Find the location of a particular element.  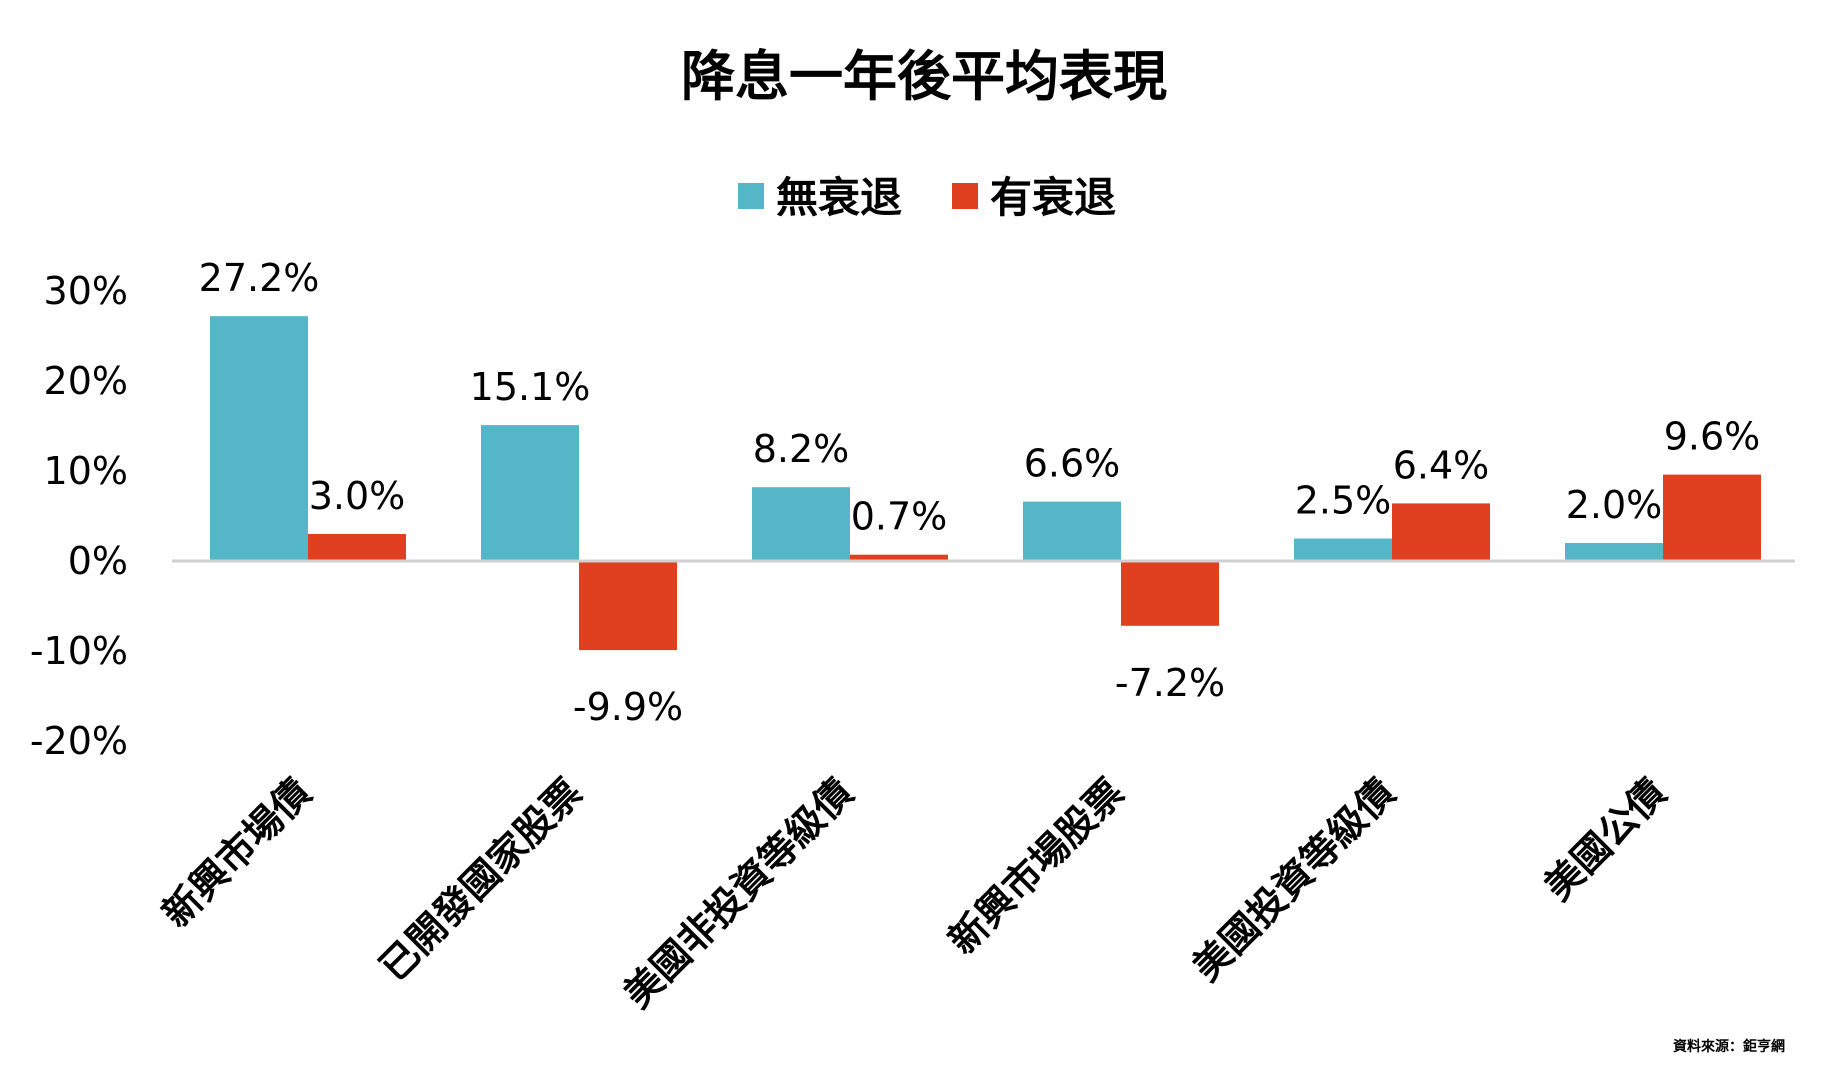

category-label: 新興市場債 is located at coordinates (236, 852).